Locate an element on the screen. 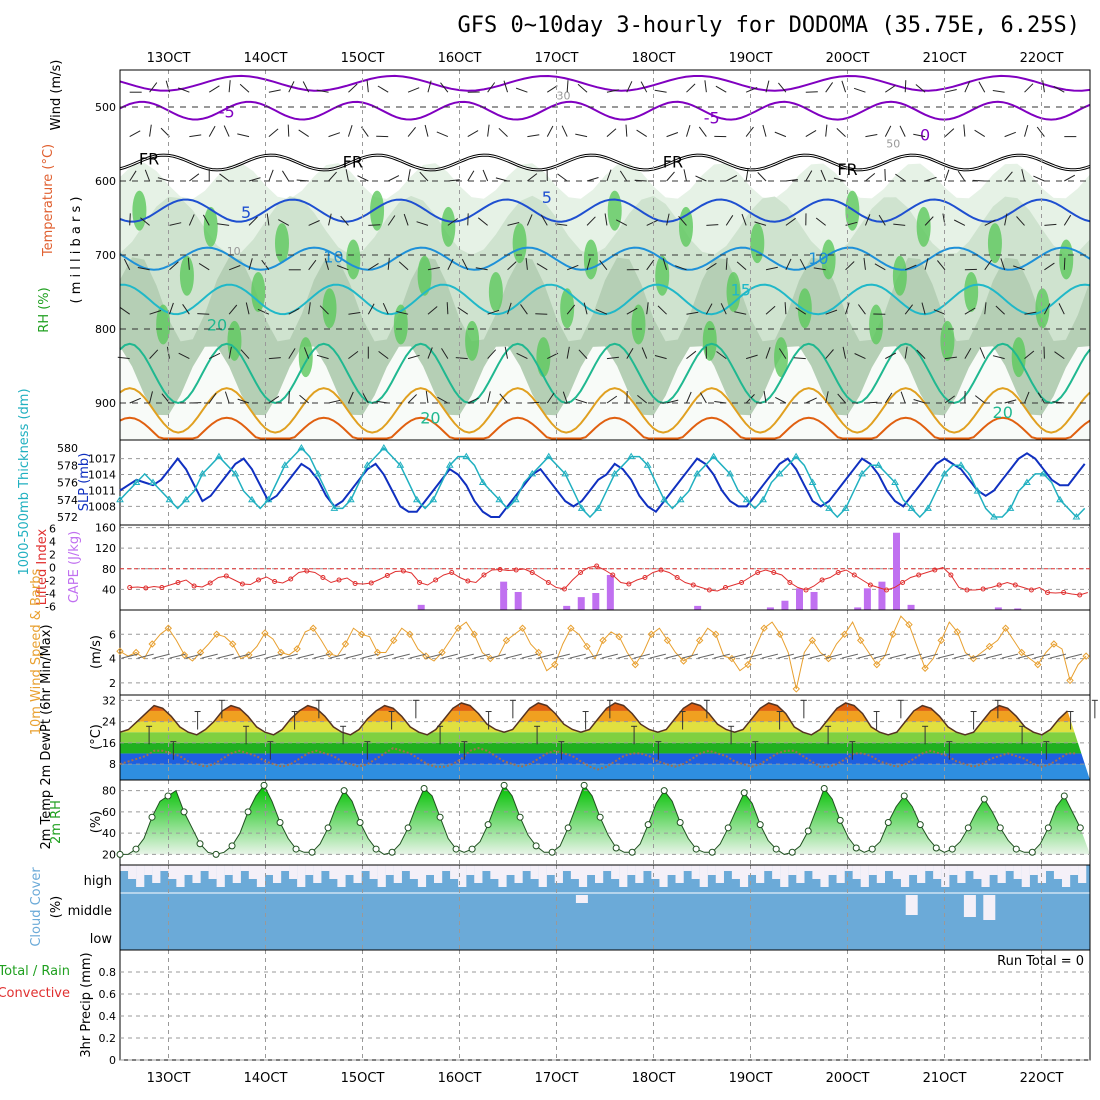 The image size is (1100, 1100). y-tick-label-left: 0 is located at coordinates (52, 568).